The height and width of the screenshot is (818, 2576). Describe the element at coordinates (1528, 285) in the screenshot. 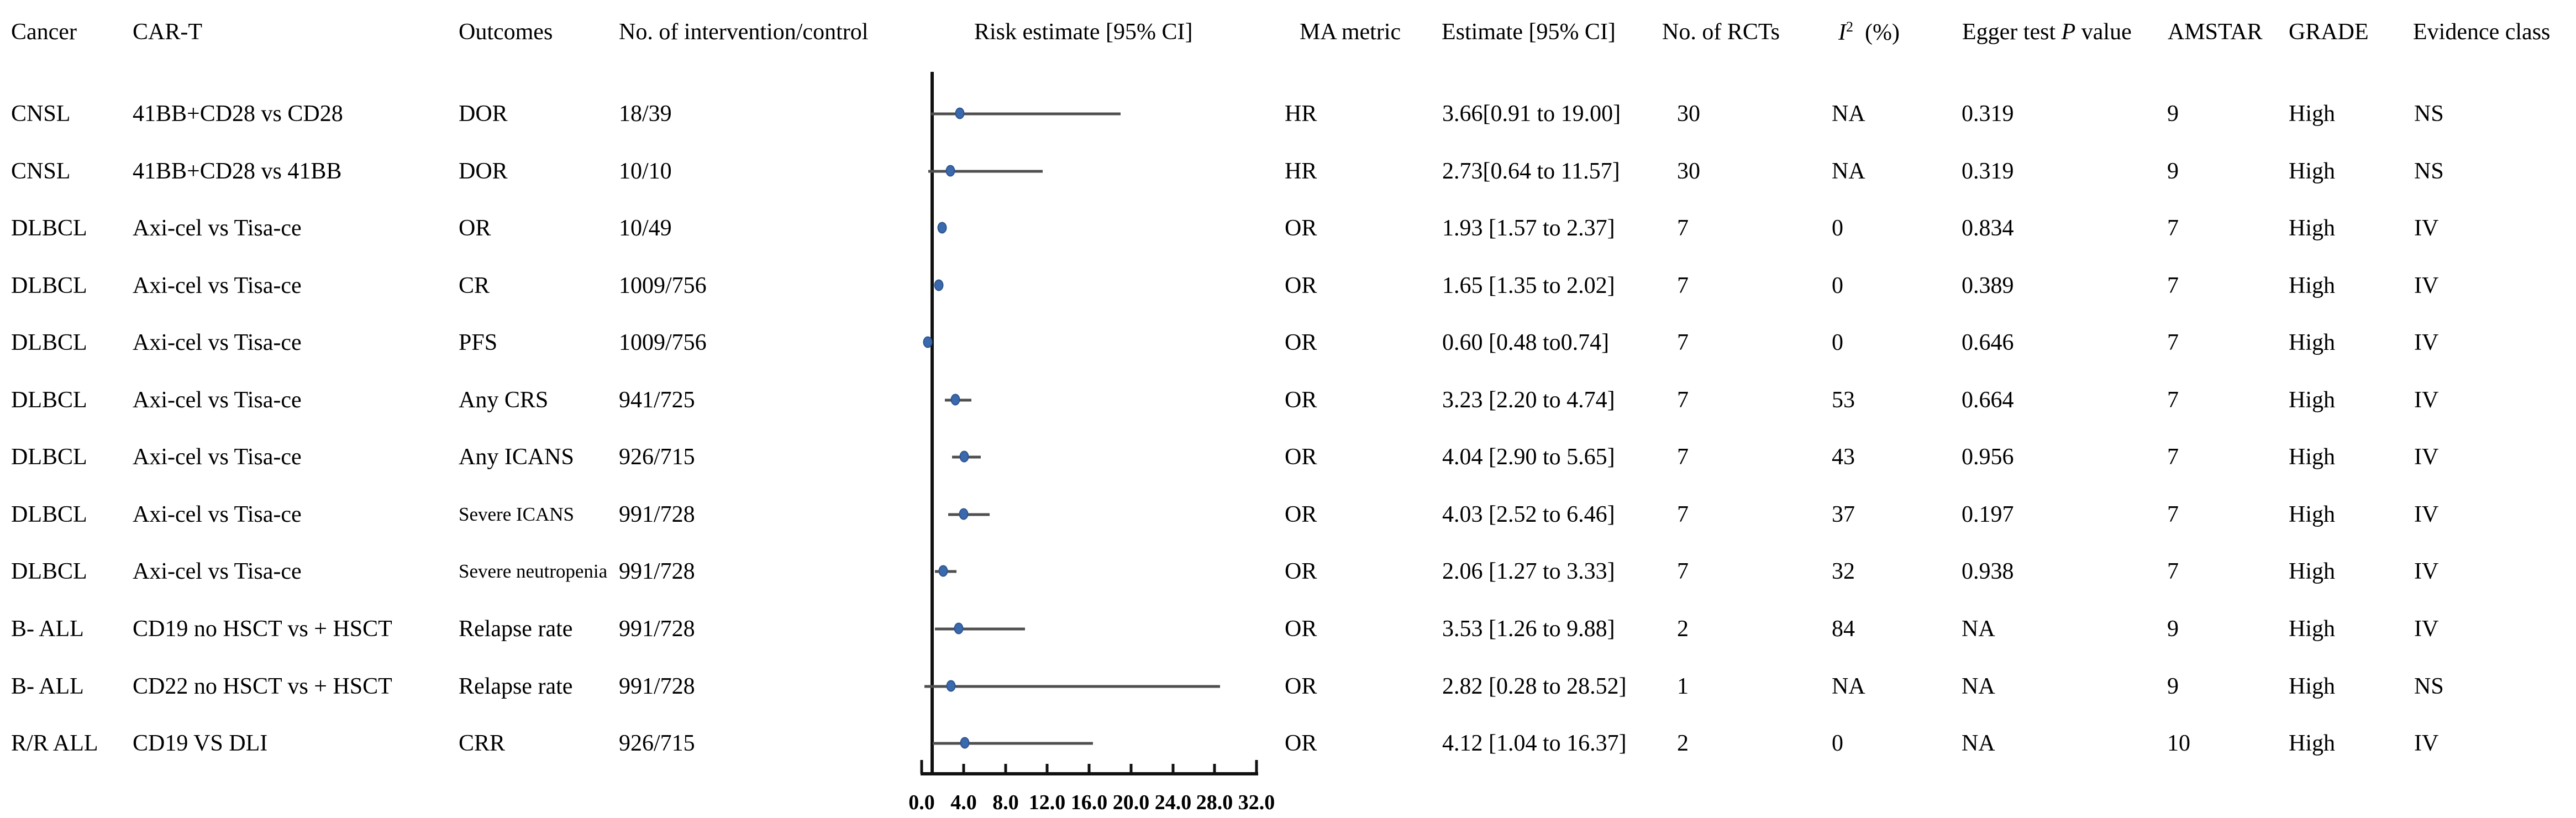

I see `cell-estimate: 1.65 [1.35 to 2.02]` at that location.